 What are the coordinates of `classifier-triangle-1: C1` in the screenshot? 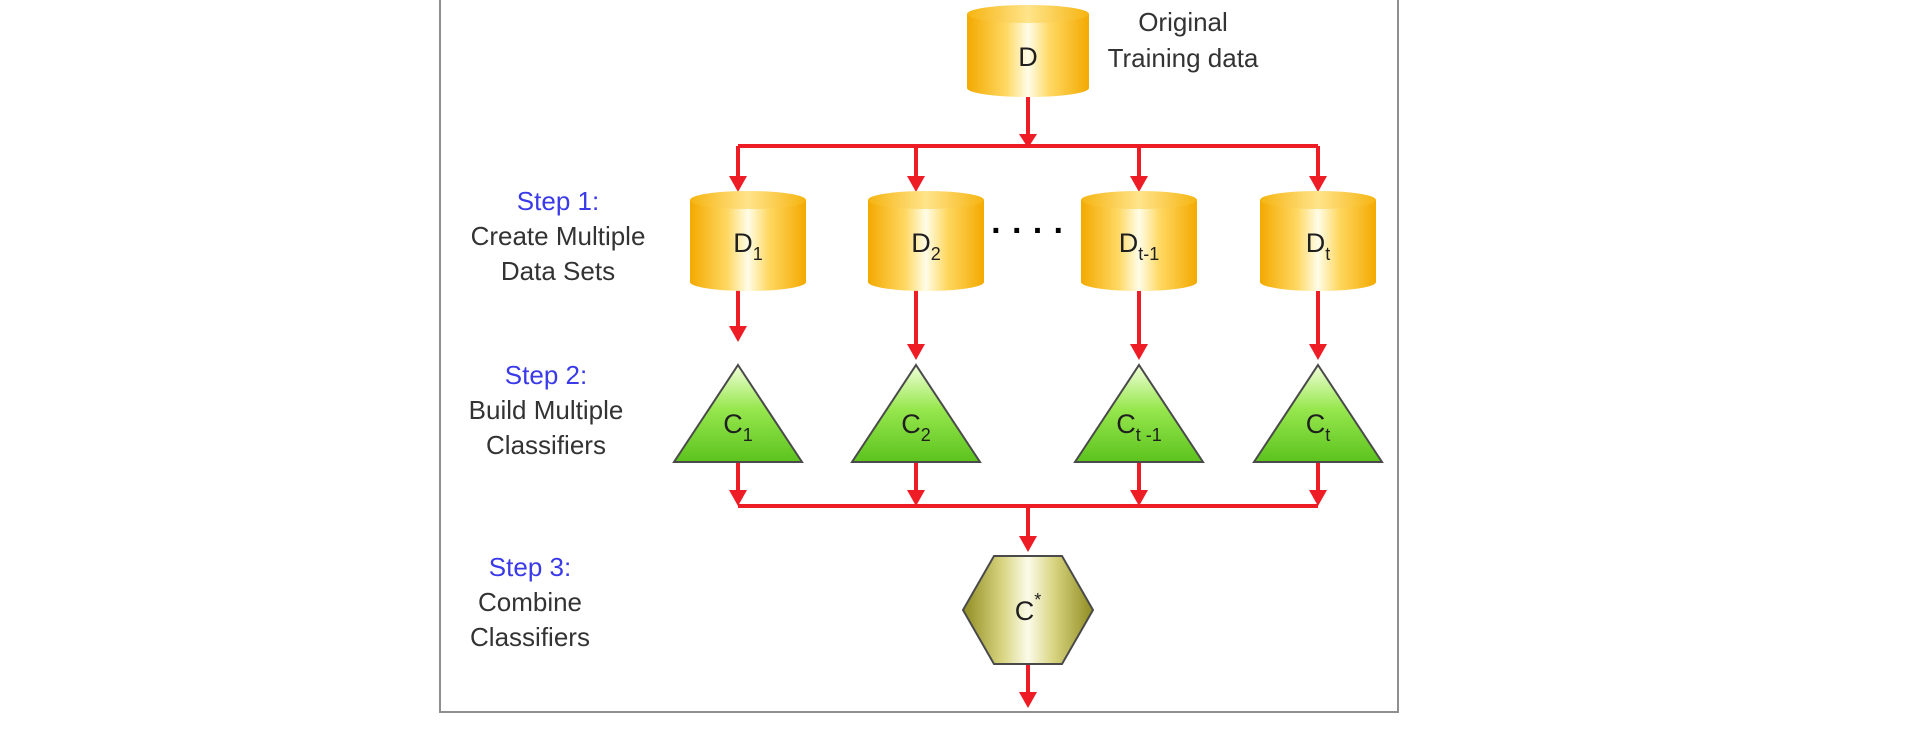 It's located at (738, 413).